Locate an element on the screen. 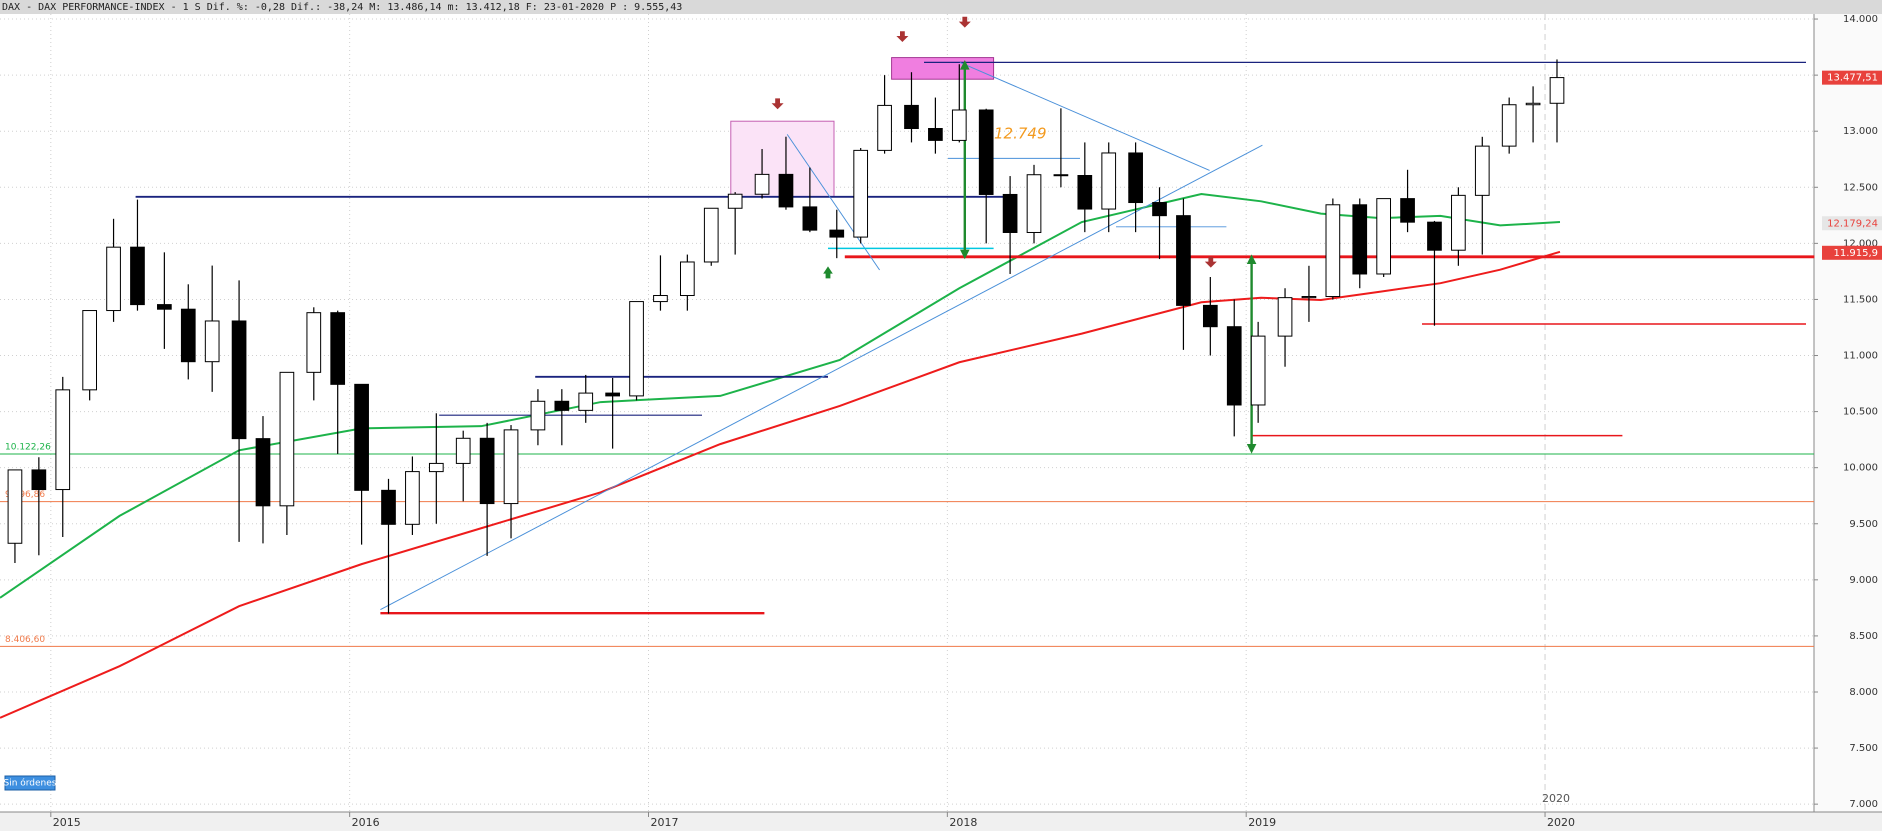 This screenshot has height=831, width=1882. price-level-label: 8.406,60 is located at coordinates (25, 640).